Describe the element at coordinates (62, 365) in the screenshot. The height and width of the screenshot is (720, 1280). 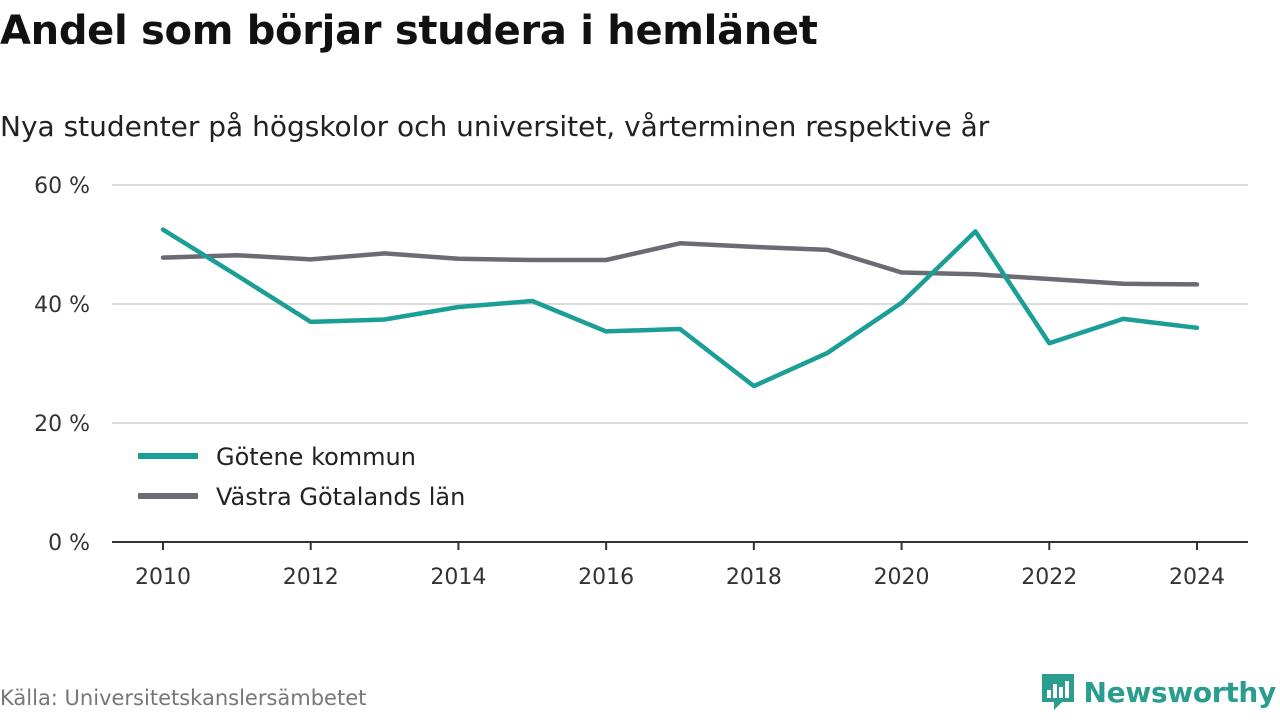
I see `y-axis-ticks: 0 % 20 % 40 % 60 %` at that location.